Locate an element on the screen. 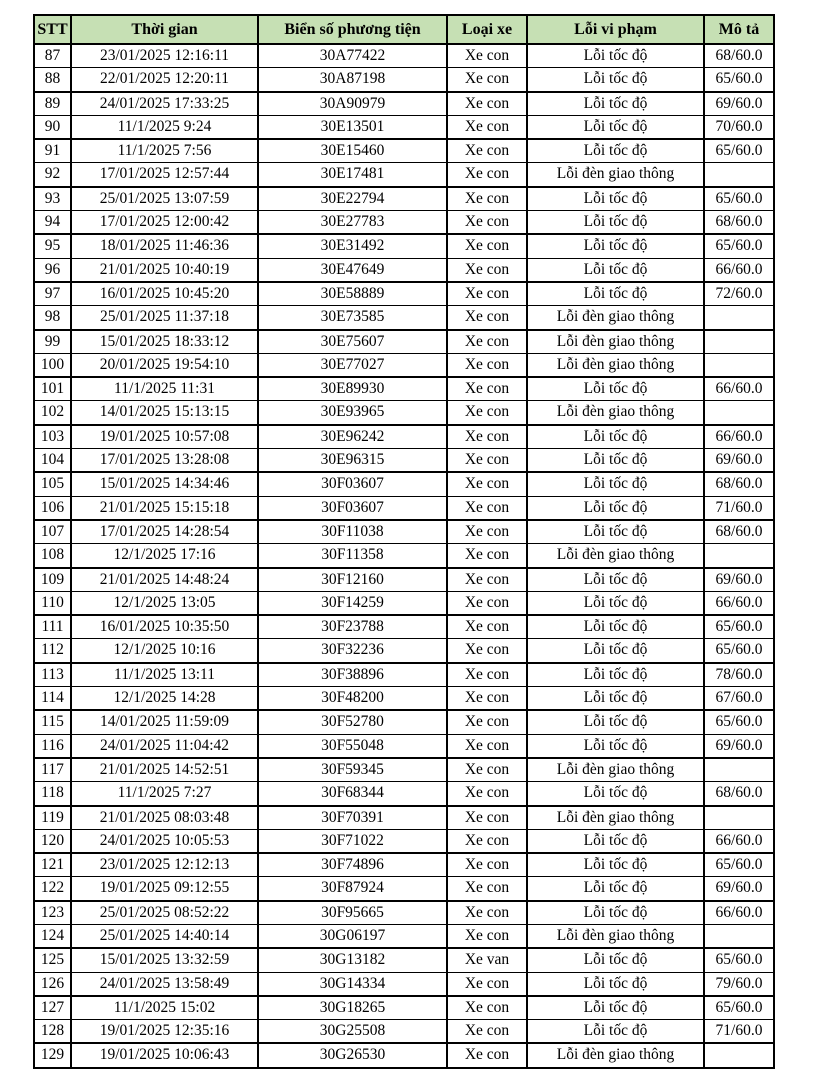 Image resolution: width=826 pixels, height=1069 pixels. header-vehicle: Loại xe is located at coordinates (487, 29).